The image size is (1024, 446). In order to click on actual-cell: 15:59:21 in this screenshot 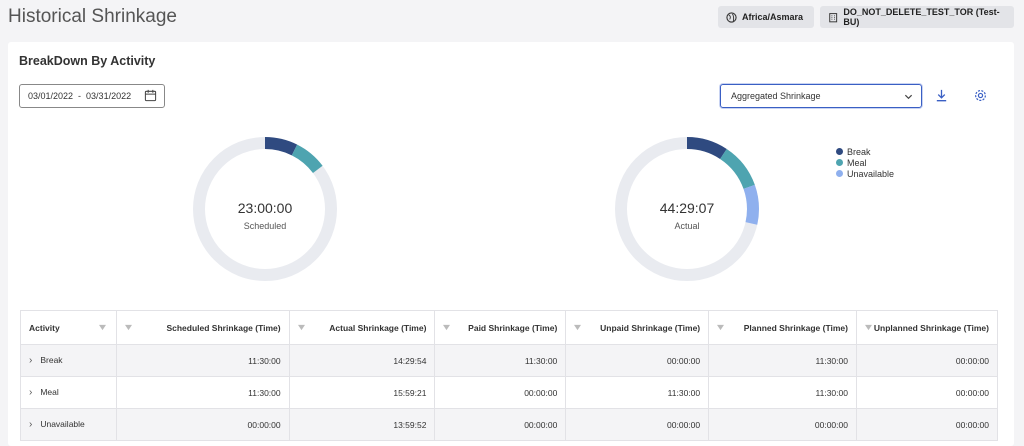, I will do `click(362, 392)`.